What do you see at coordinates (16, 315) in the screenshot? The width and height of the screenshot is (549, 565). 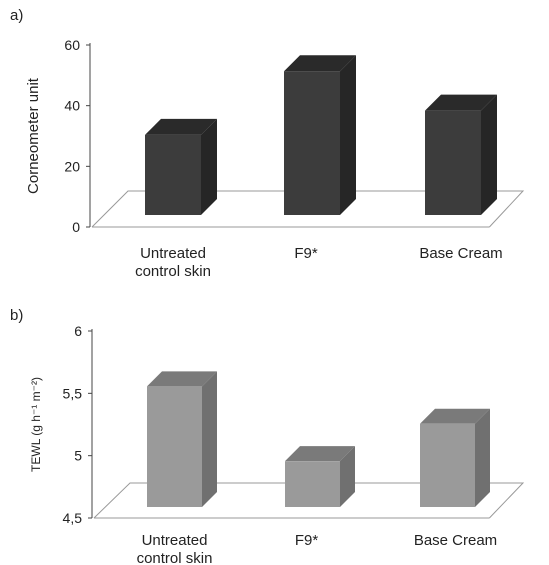 I see `panel-label: b)` at bounding box center [16, 315].